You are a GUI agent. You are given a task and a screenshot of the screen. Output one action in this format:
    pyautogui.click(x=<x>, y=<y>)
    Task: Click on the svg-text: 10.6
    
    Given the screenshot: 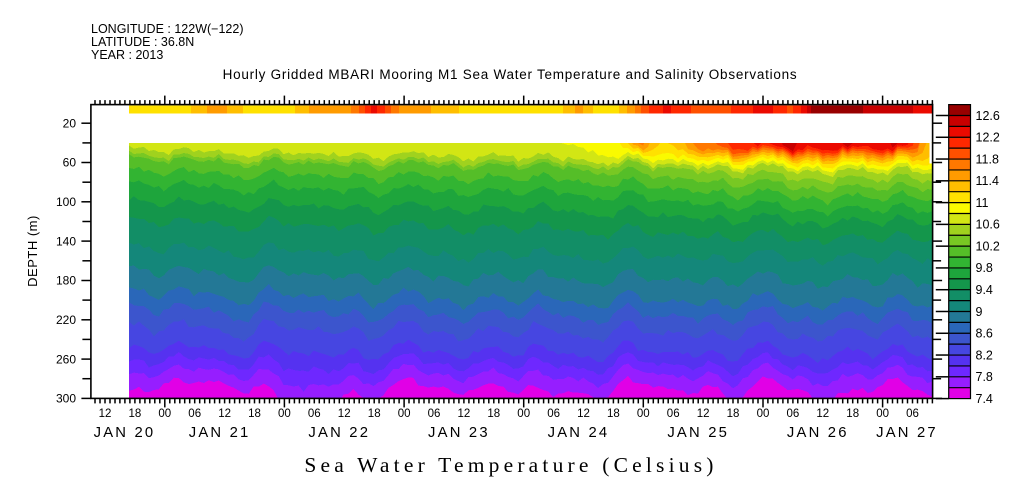 What is the action you would take?
    pyautogui.click(x=988, y=225)
    